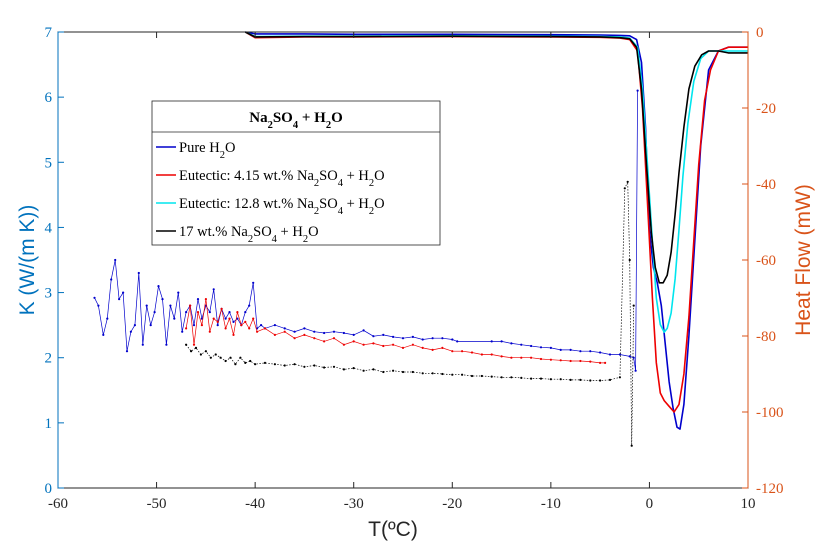 This screenshot has width=830, height=554. I want to click on legend-title-part: SO, so click(283, 118).